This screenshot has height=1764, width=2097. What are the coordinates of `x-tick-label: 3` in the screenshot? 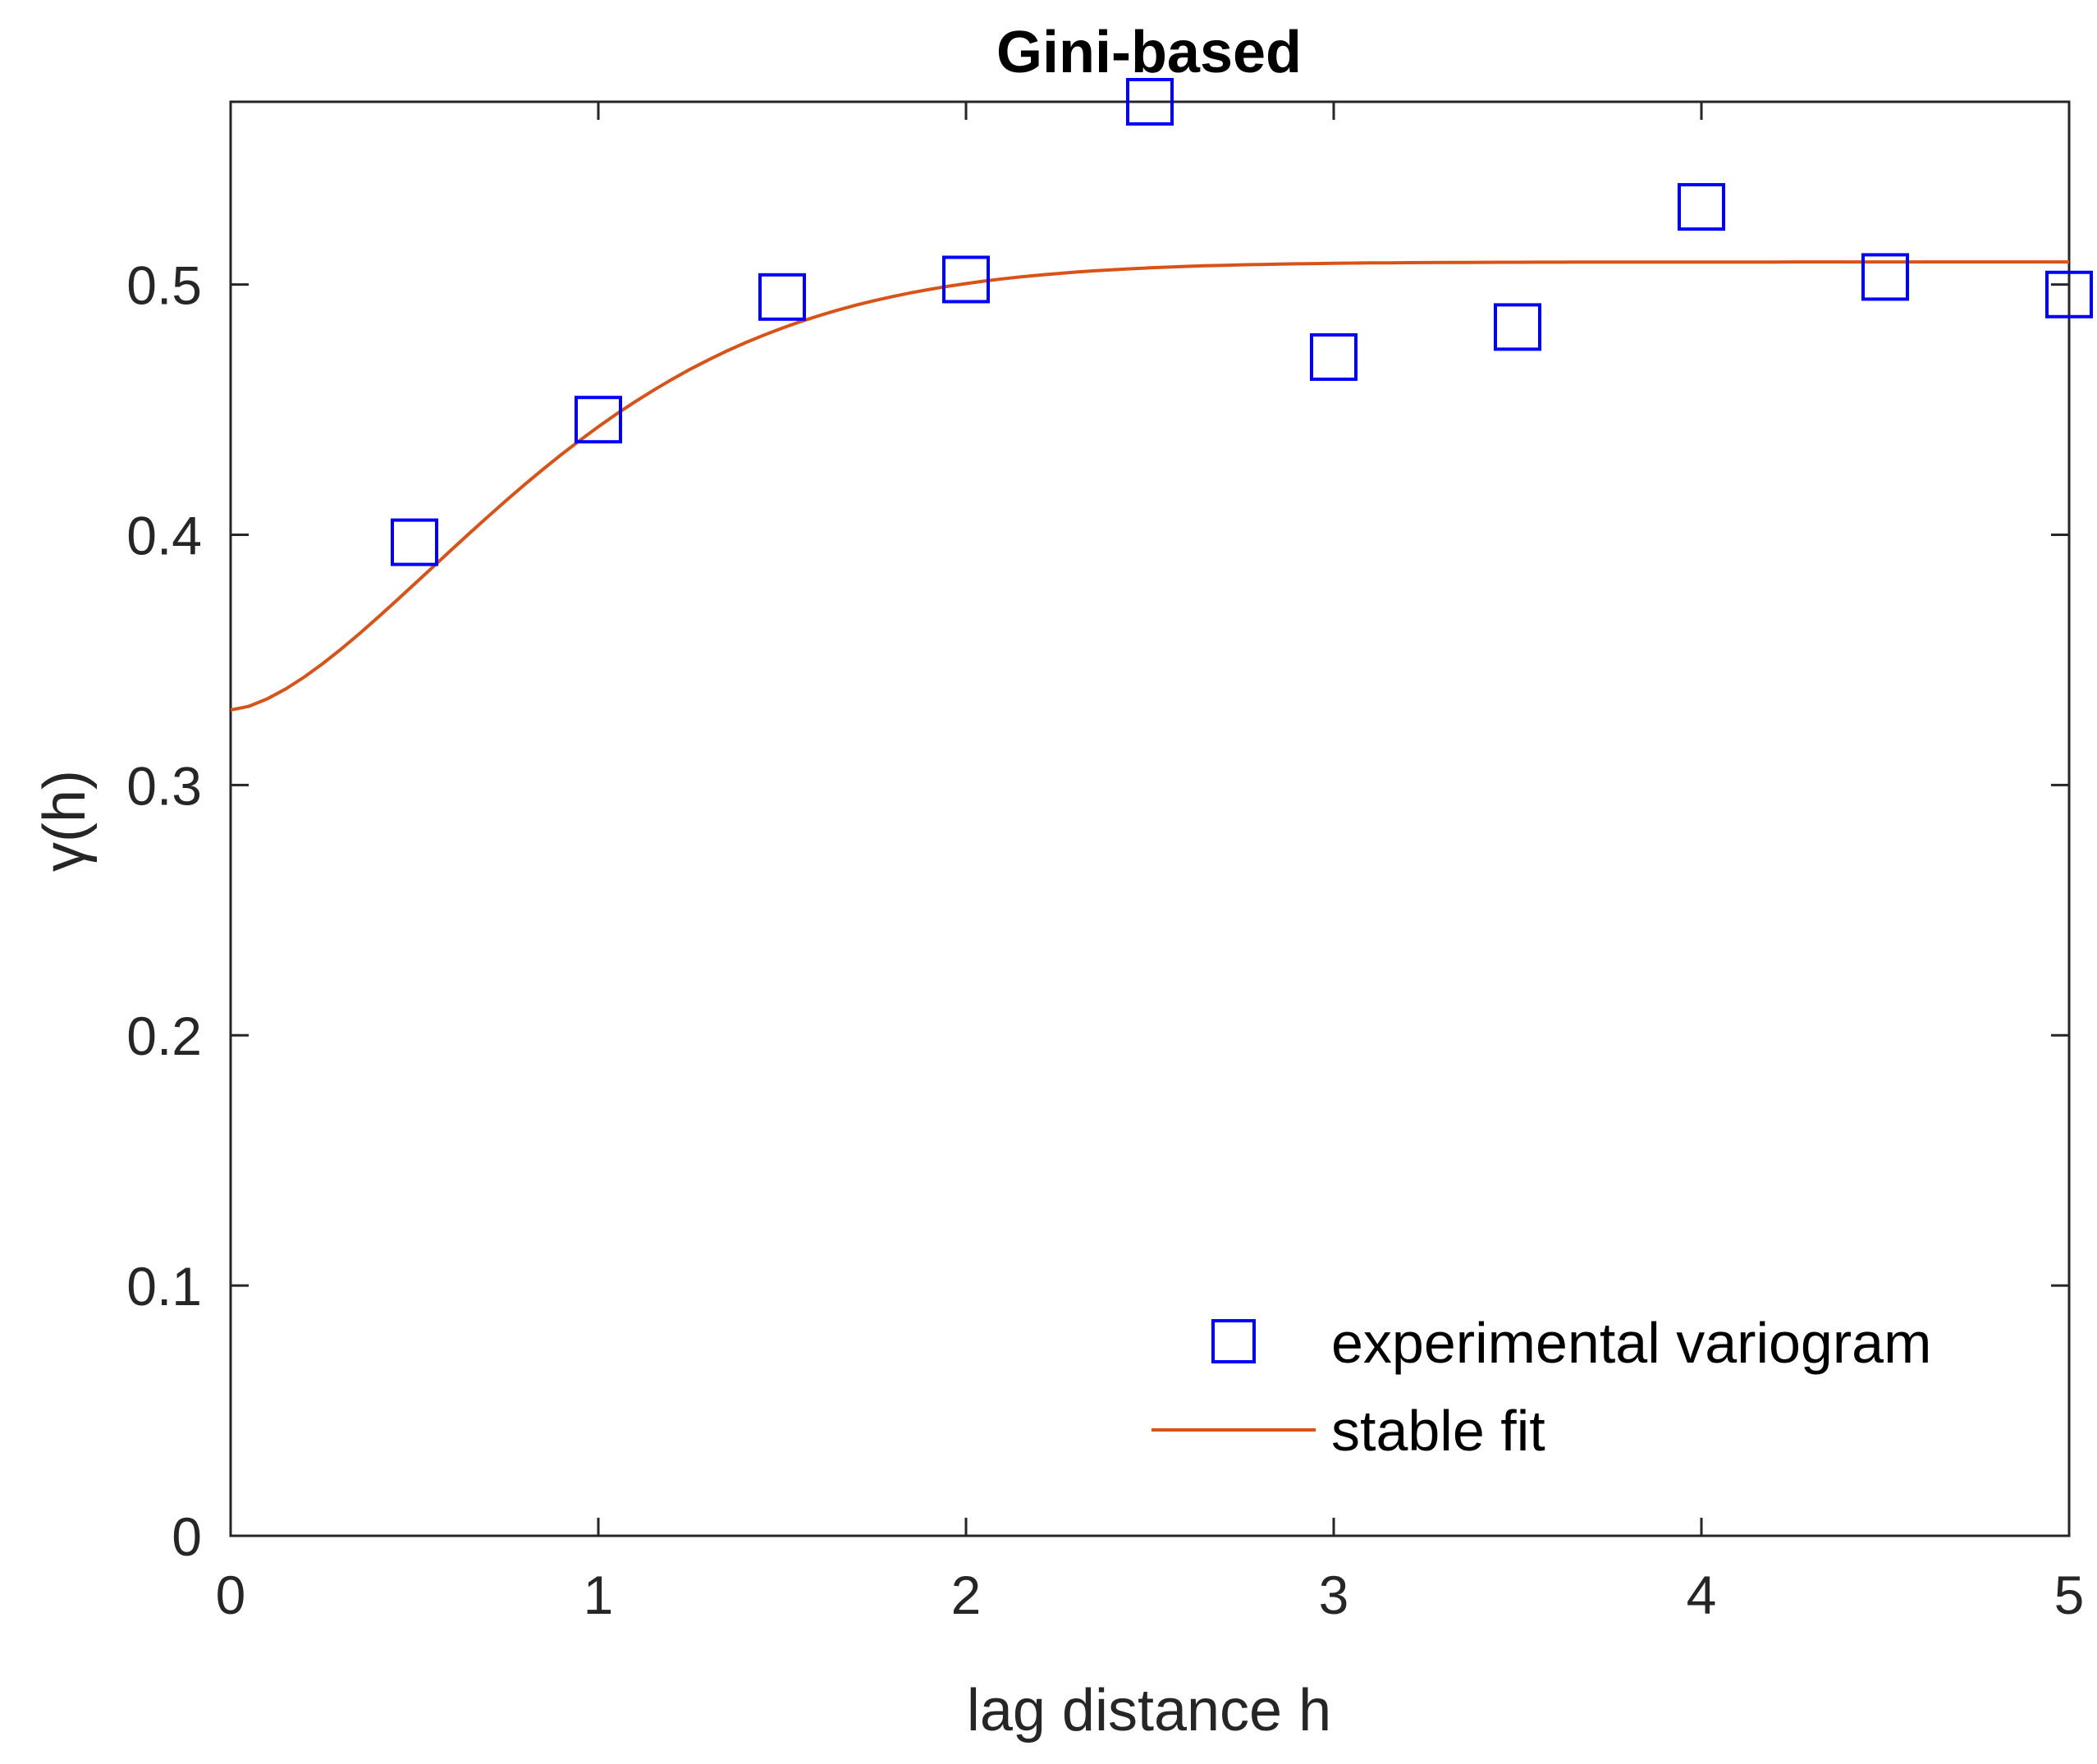 It's located at (1334, 1595).